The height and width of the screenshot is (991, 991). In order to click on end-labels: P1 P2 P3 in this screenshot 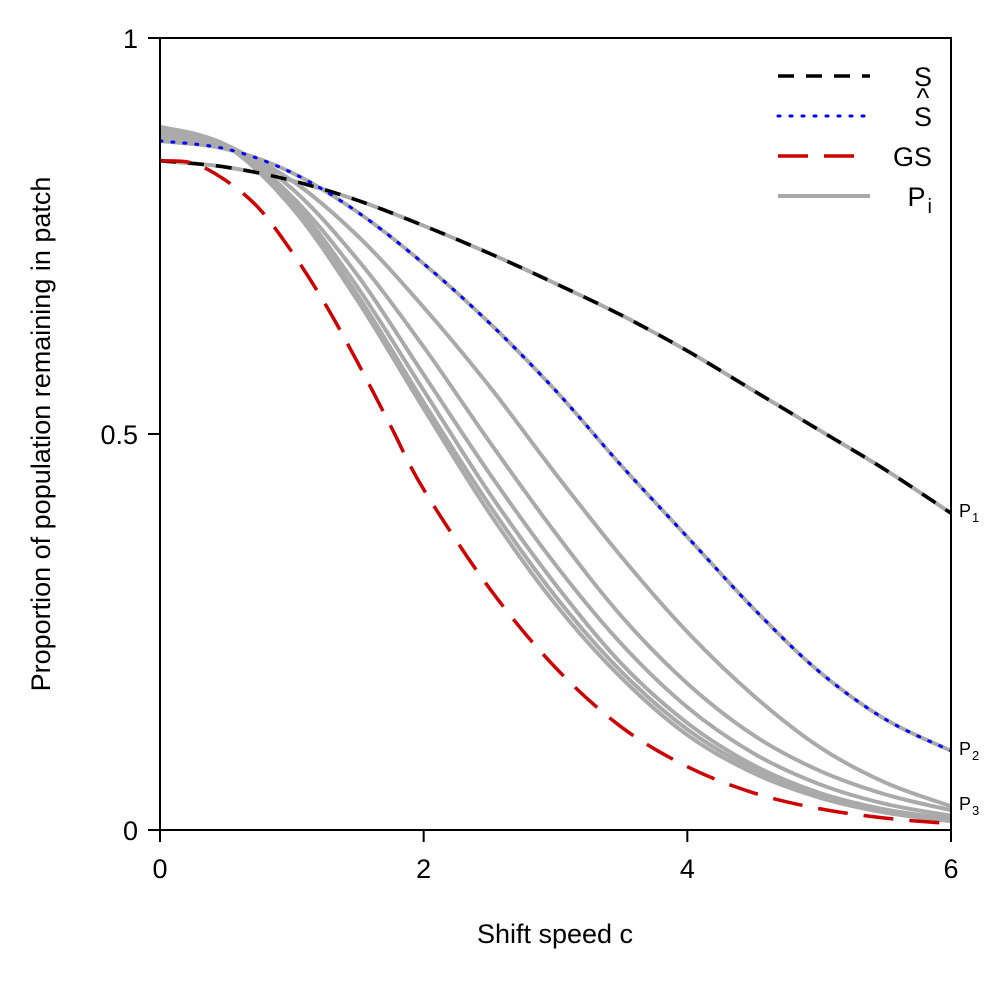, I will do `click(969, 659)`.